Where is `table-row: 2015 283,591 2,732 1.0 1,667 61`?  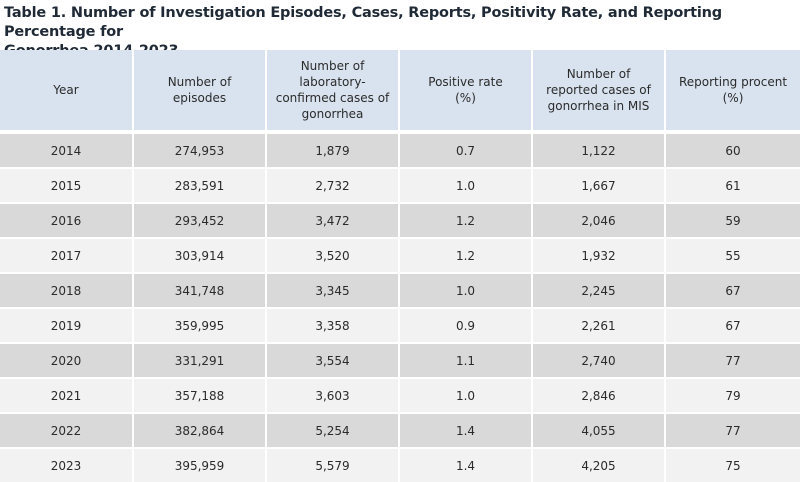 table-row: 2015 283,591 2,732 1.0 1,667 61 is located at coordinates (400, 184).